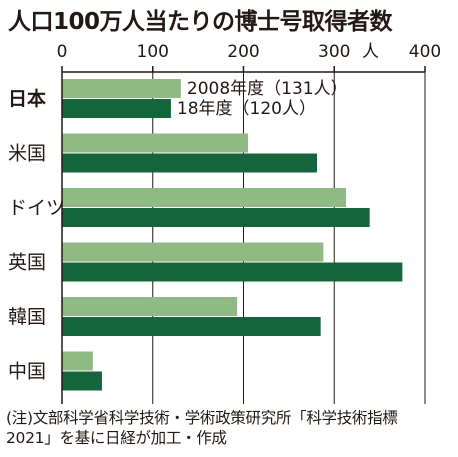 The image size is (458, 457). What do you see at coordinates (27, 98) in the screenshot?
I see `category-label: 日本` at bounding box center [27, 98].